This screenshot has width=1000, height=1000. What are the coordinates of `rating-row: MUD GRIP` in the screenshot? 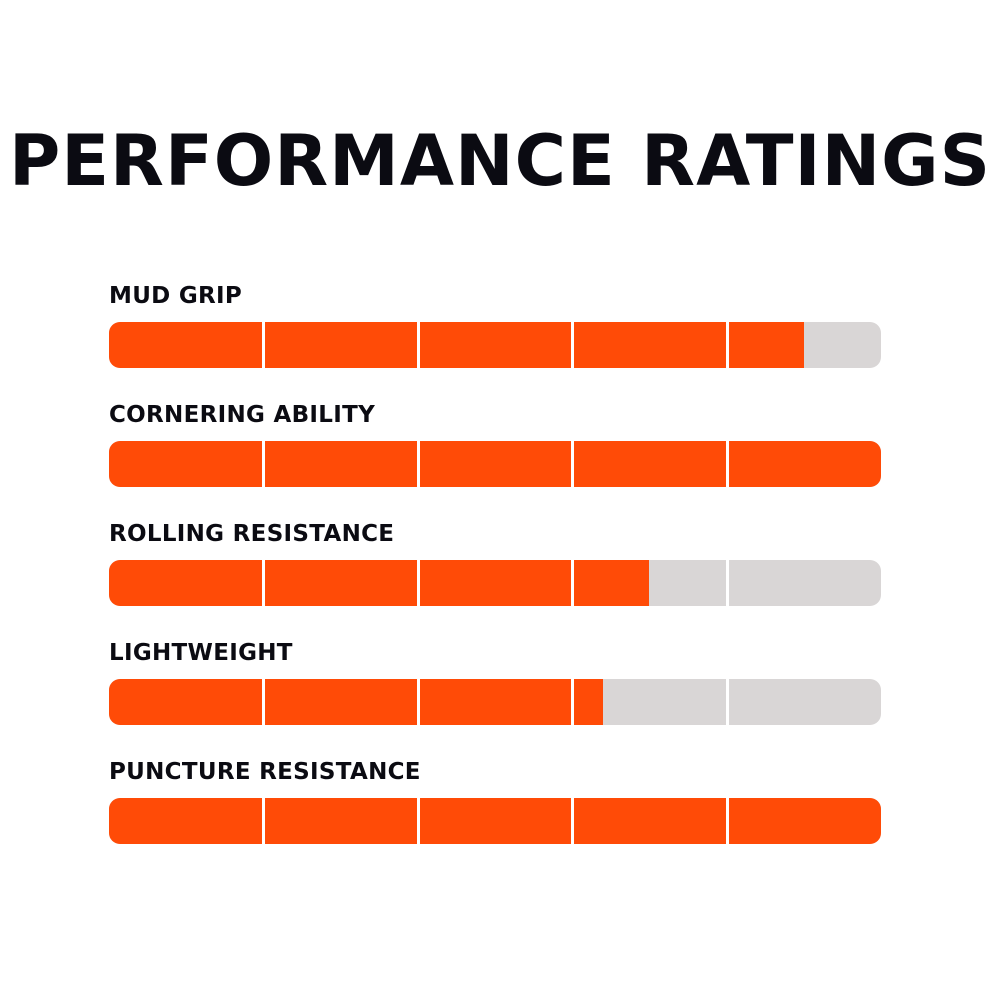 It's located at (495, 339).